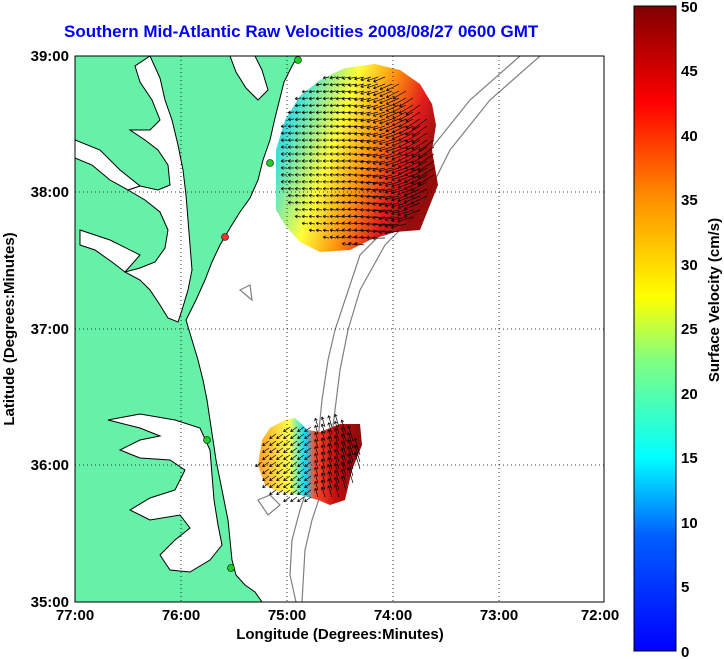  Describe the element at coordinates (689, 200) in the screenshot. I see `colorbar-tick: 35` at that location.